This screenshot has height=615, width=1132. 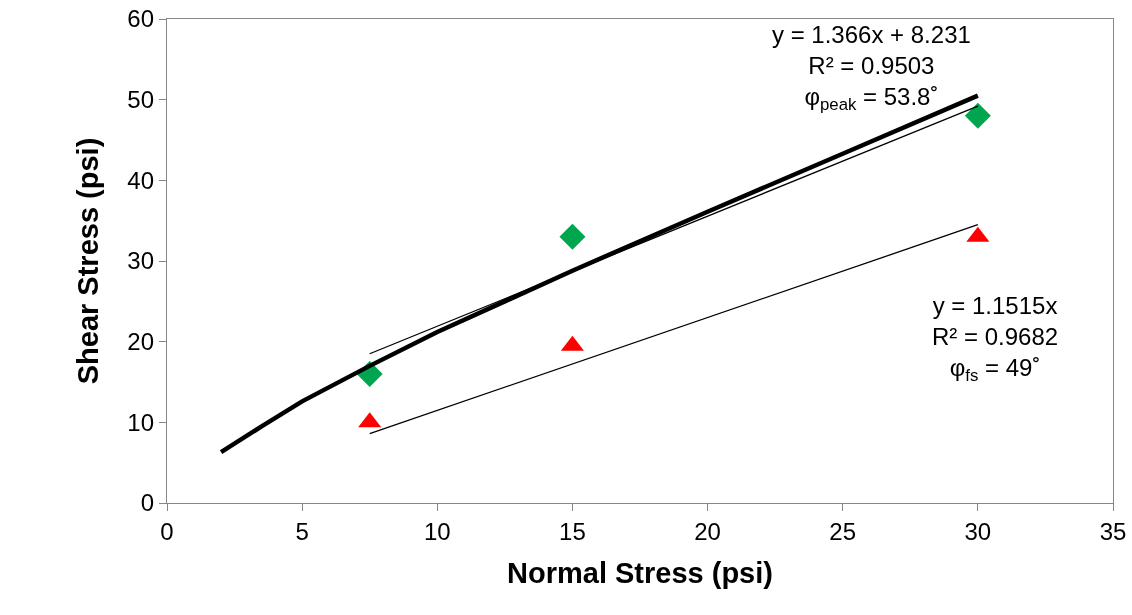 I want to click on x-tick-label: 10, so click(x=437, y=531).